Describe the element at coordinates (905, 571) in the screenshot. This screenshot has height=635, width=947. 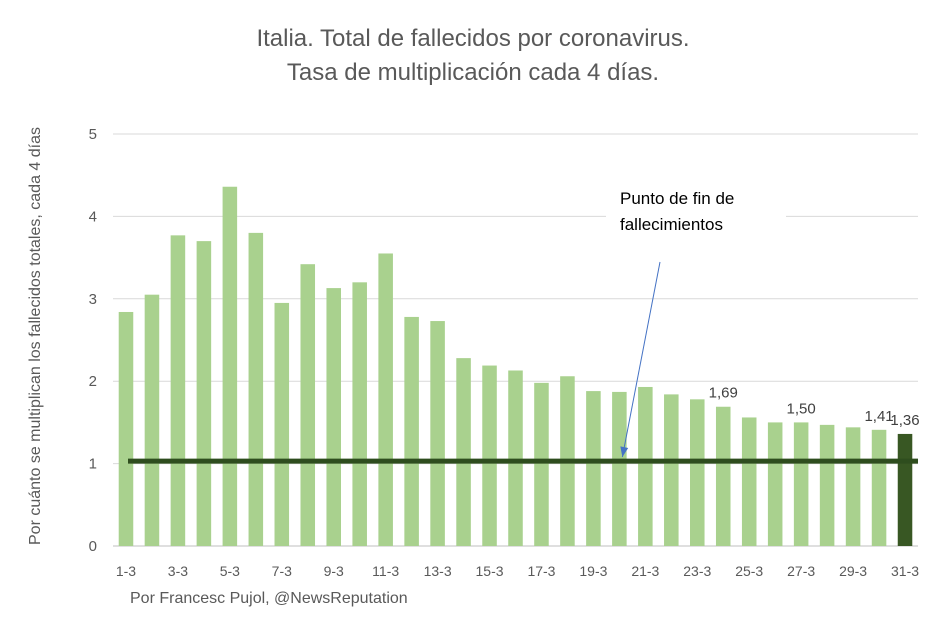
I see `x-tick-label: 31-3` at that location.